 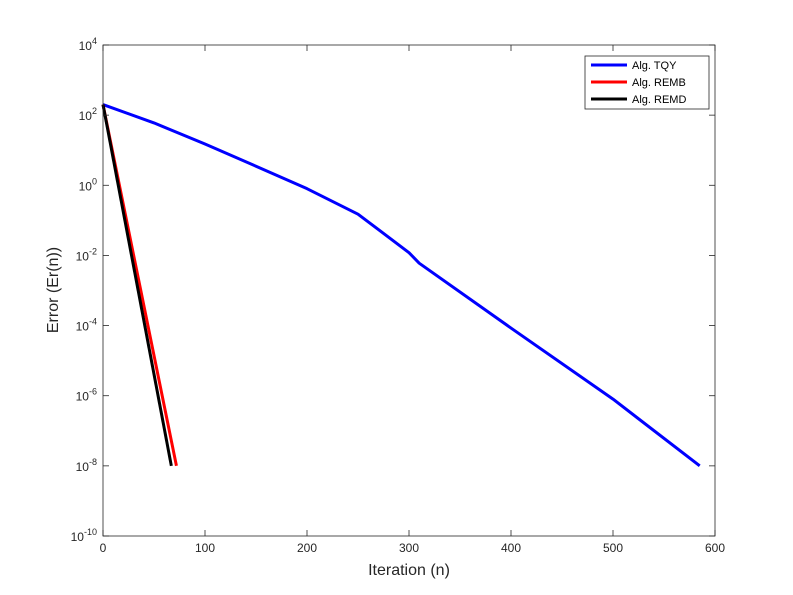 What do you see at coordinates (307, 548) in the screenshot?
I see `x-tick-label: 200` at bounding box center [307, 548].